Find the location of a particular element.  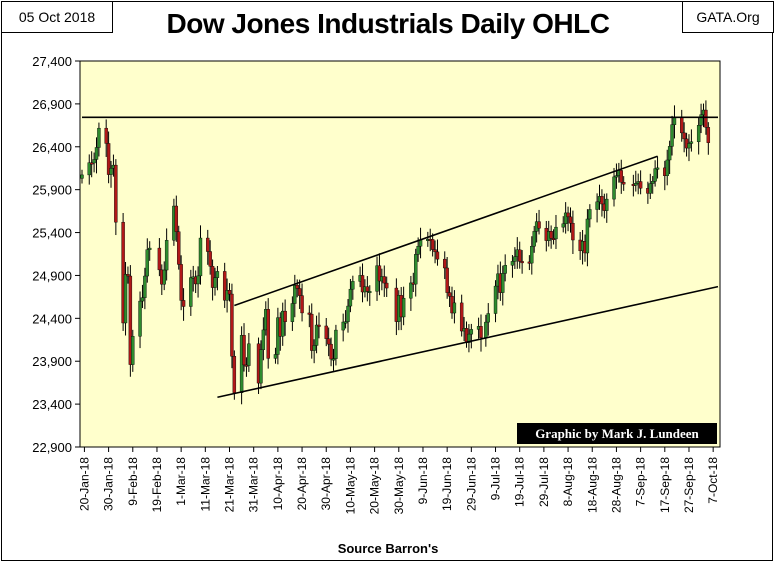

chart-title: Dow Jones Industrials Daily OHLC is located at coordinates (388, 23).